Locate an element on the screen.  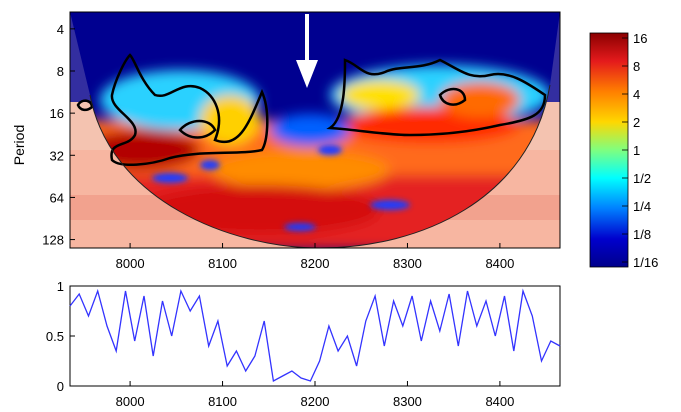
heatmap-x-axis: 8000 8100 8200 8300 8400 is located at coordinates (315, 257).